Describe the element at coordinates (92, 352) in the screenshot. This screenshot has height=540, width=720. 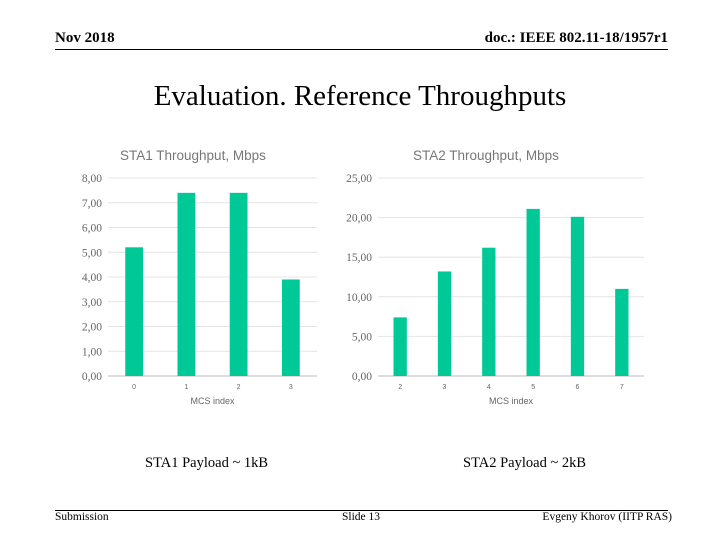
I see `y-tick-label: 1,00` at that location.